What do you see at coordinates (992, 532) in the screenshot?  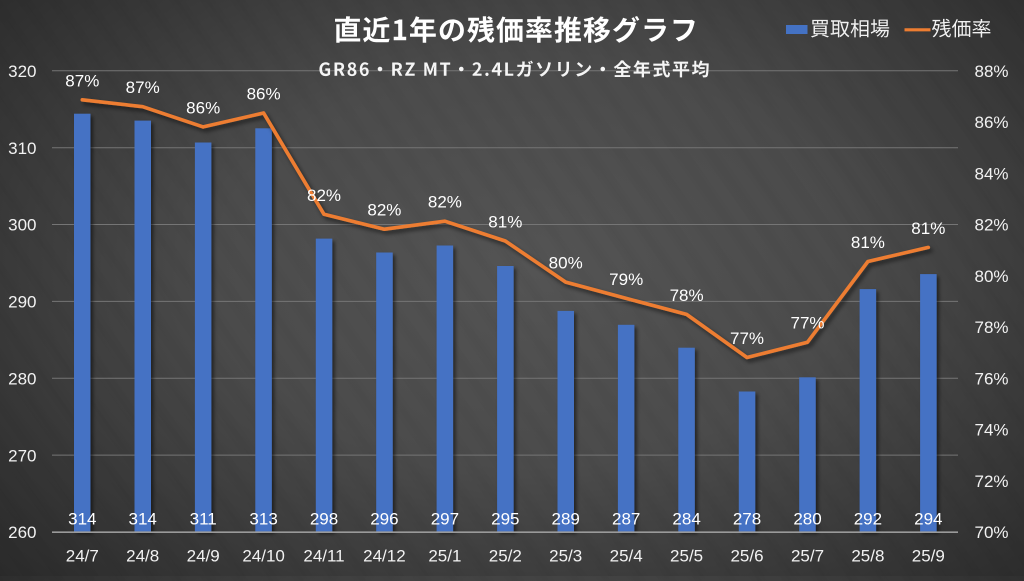 I see `svg-text: 70%` at bounding box center [992, 532].